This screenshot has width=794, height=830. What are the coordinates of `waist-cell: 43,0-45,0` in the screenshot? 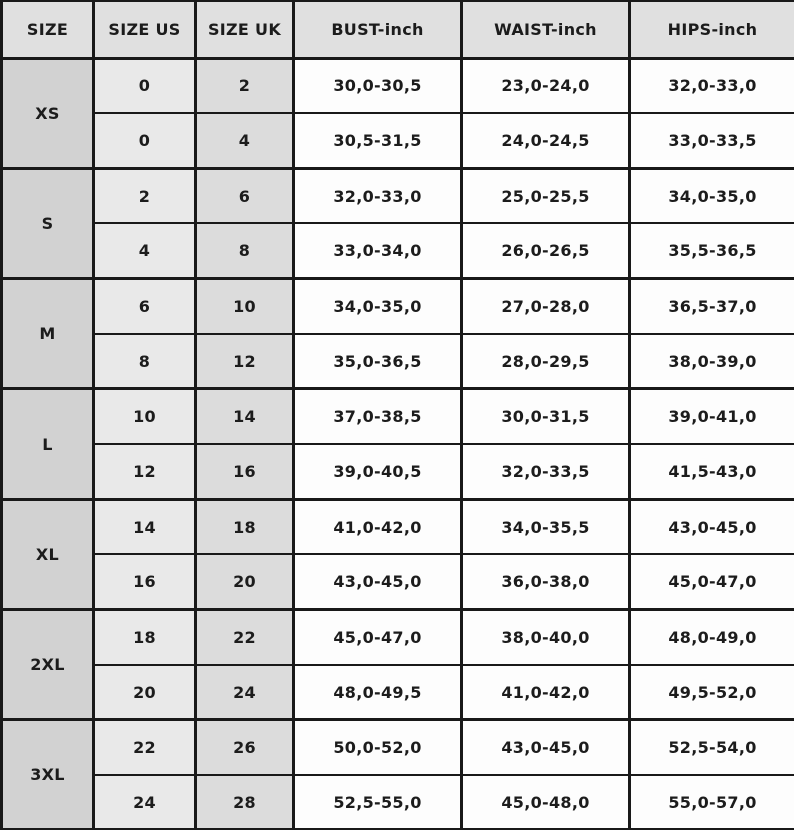 It's located at (545, 747).